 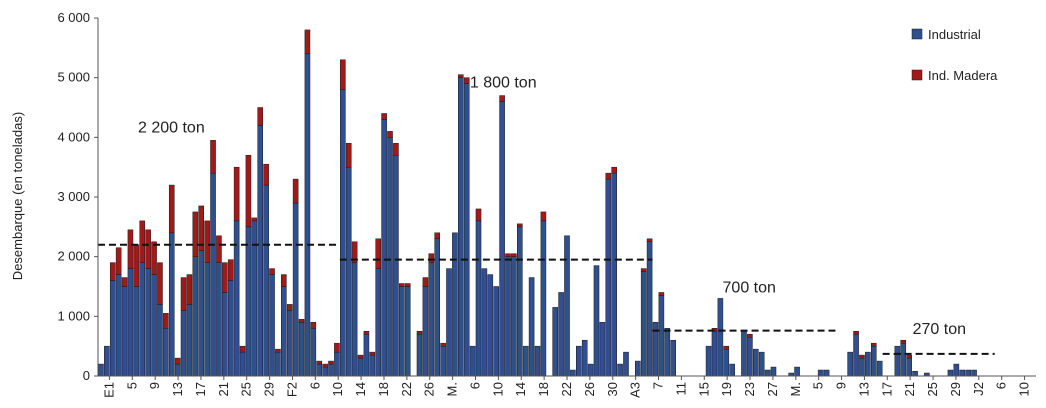 What do you see at coordinates (917, 34) in the screenshot?
I see `legend-swatch` at bounding box center [917, 34].